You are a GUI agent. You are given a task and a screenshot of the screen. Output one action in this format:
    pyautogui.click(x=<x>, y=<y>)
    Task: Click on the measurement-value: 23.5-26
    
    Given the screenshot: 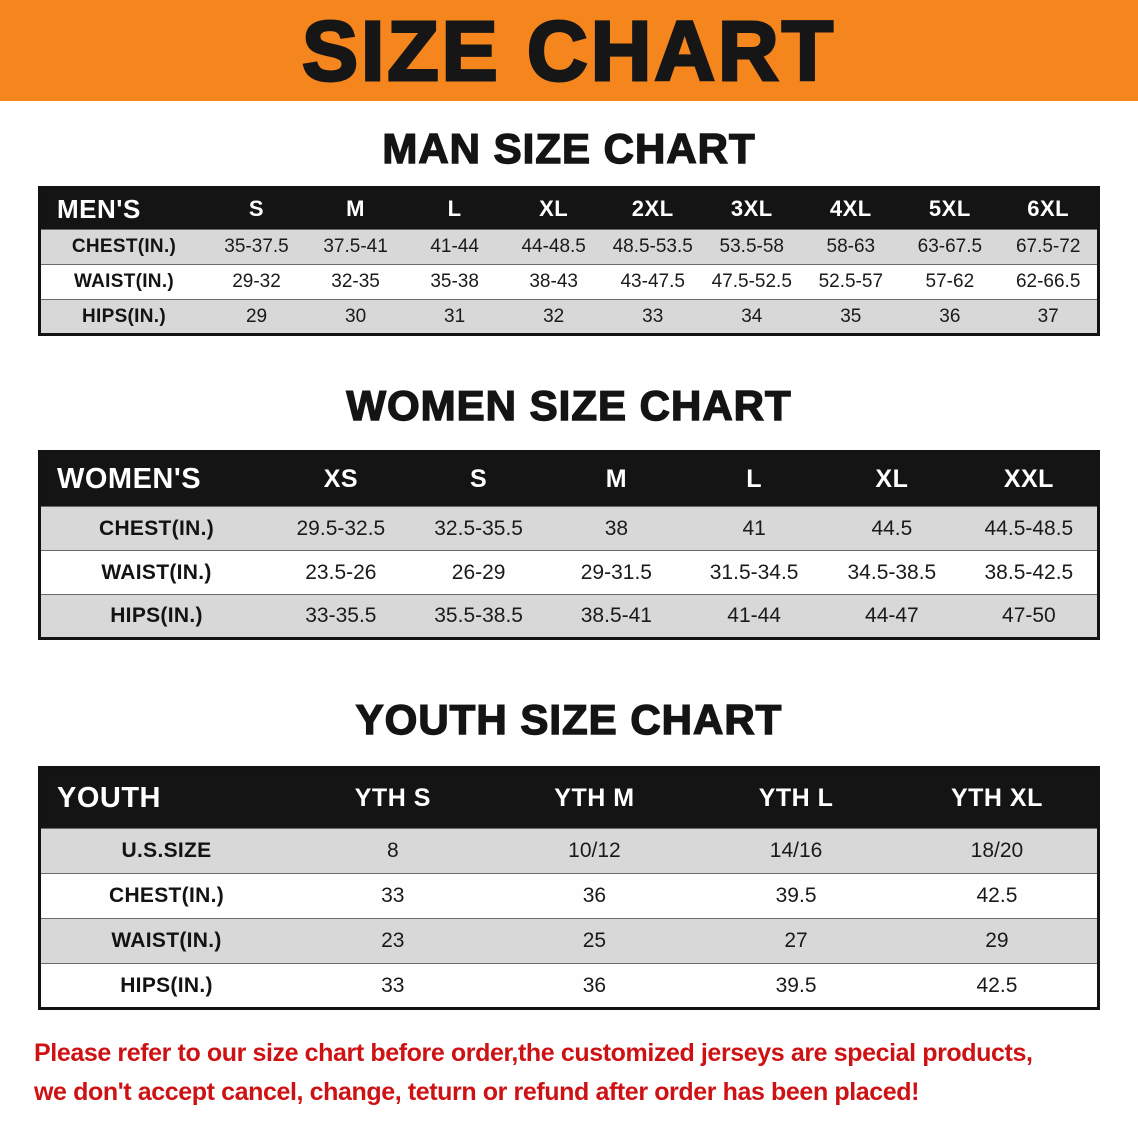 What is the action you would take?
    pyautogui.click(x=341, y=572)
    